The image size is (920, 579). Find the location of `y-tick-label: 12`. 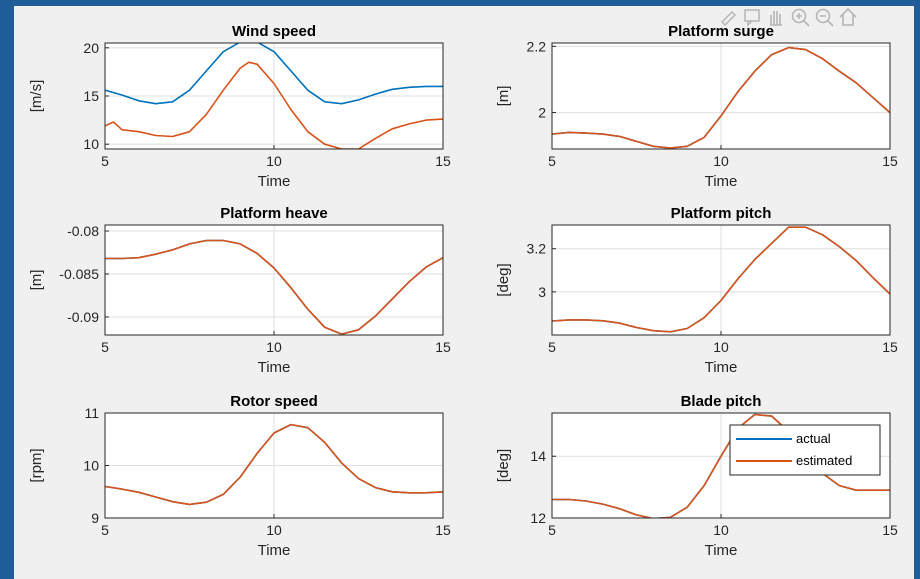

y-tick-label: 12 is located at coordinates (538, 518).